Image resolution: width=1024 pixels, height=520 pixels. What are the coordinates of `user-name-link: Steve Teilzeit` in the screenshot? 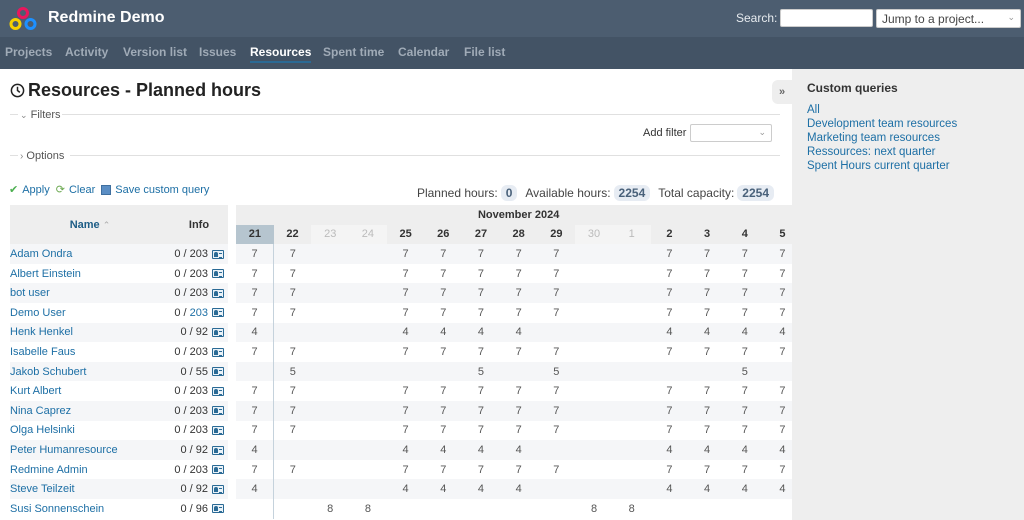 It's located at (90, 489).